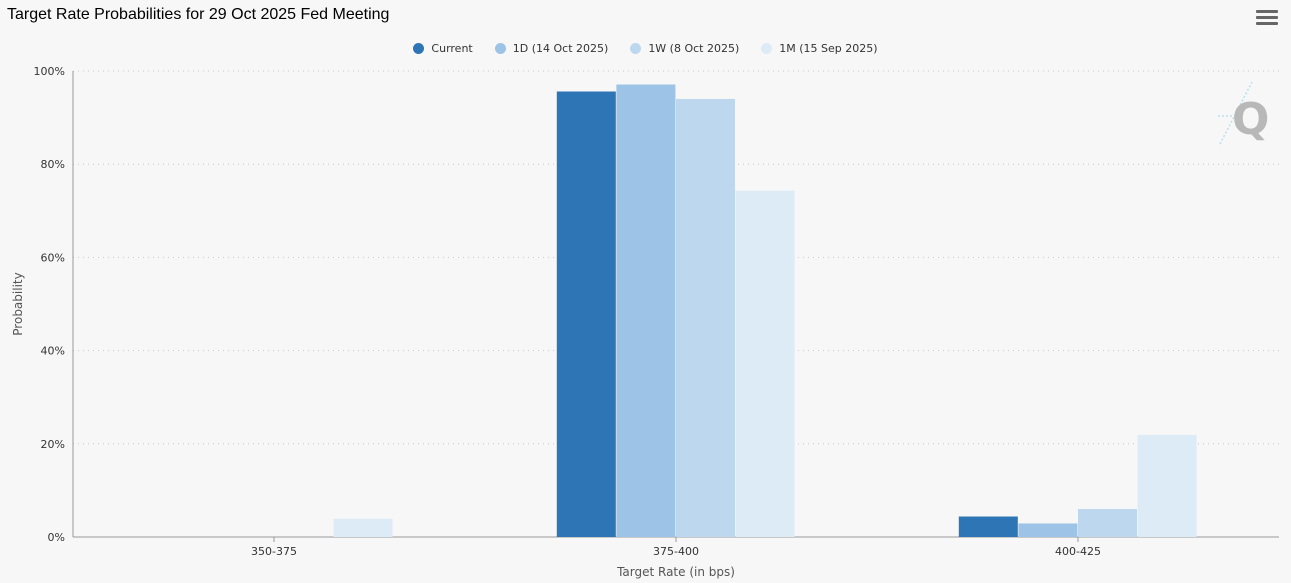 The width and height of the screenshot is (1291, 583). I want to click on legend-item-current: Current, so click(443, 48).